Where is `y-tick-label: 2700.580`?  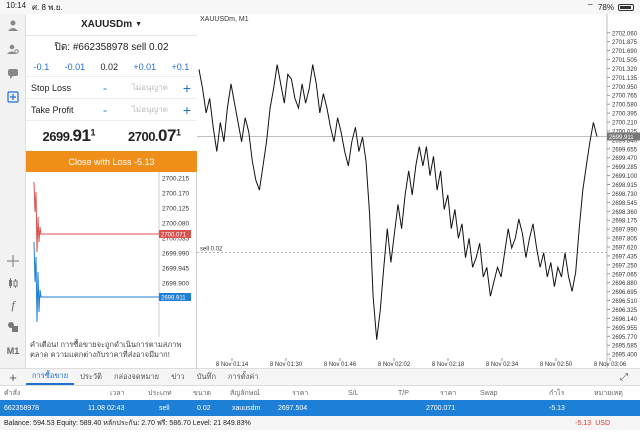
y-tick-label: 2700.580 is located at coordinates (625, 106).